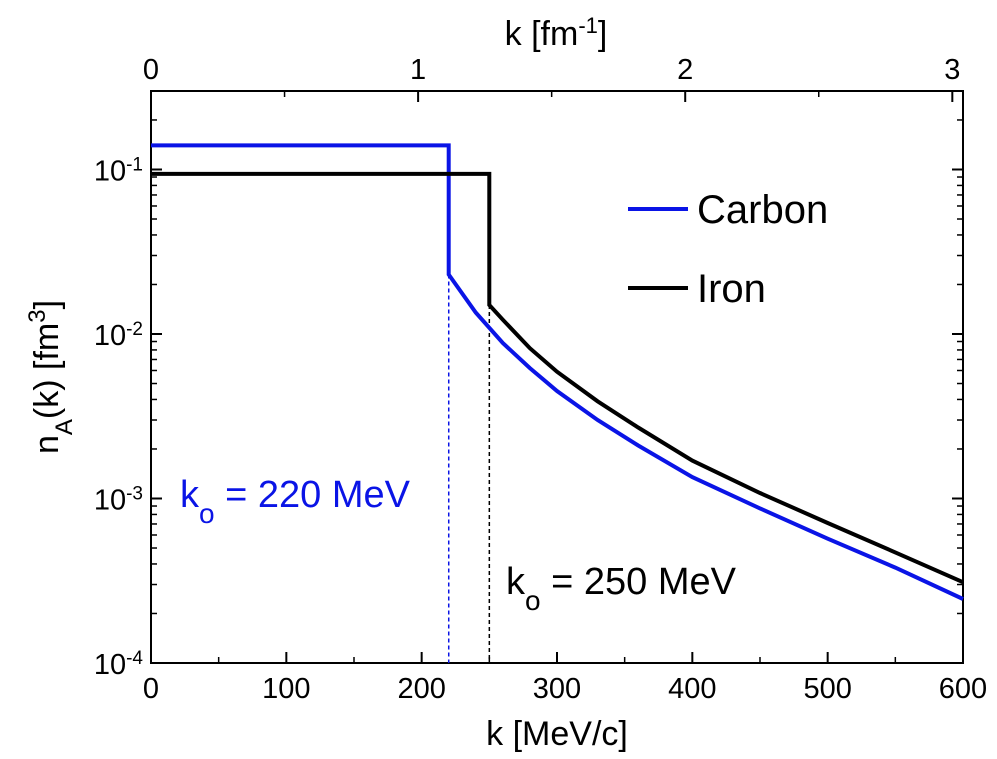 This screenshot has height=759, width=997. What do you see at coordinates (685, 70) in the screenshot?
I see `x2-tick-label: 2` at bounding box center [685, 70].